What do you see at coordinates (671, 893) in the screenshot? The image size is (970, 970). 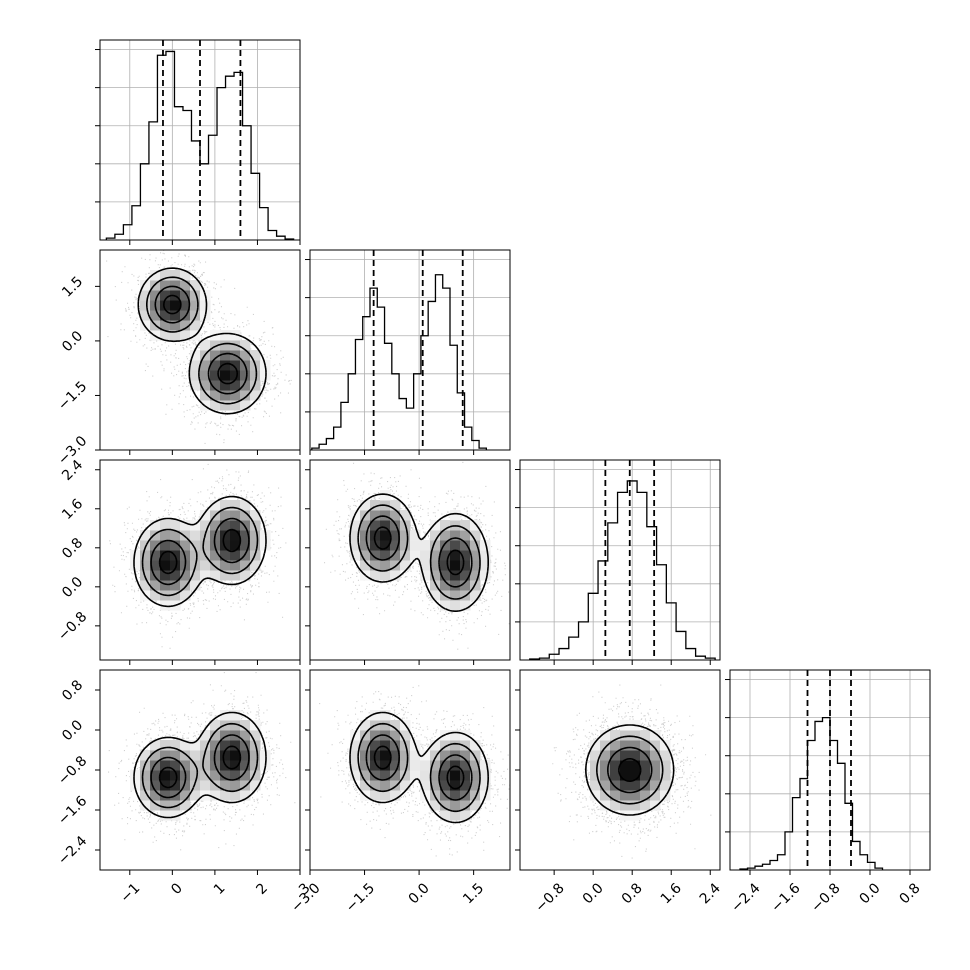 I see `x-tick-label-2-3: 1.6` at bounding box center [671, 893].